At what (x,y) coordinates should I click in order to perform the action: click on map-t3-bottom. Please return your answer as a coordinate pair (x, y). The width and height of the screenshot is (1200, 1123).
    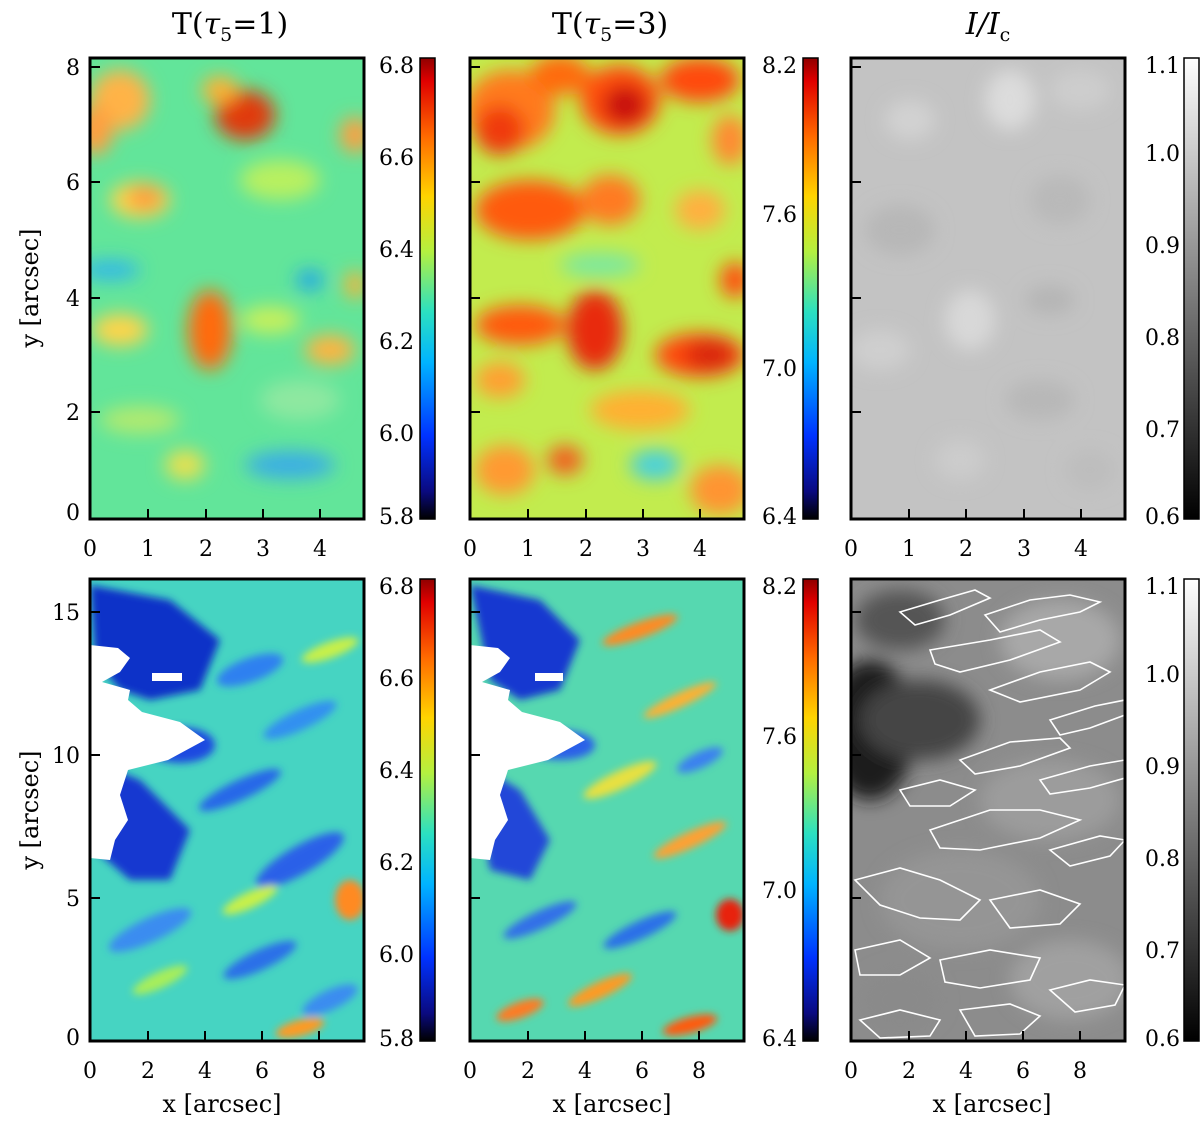
    Looking at the image, I should click on (607, 810).